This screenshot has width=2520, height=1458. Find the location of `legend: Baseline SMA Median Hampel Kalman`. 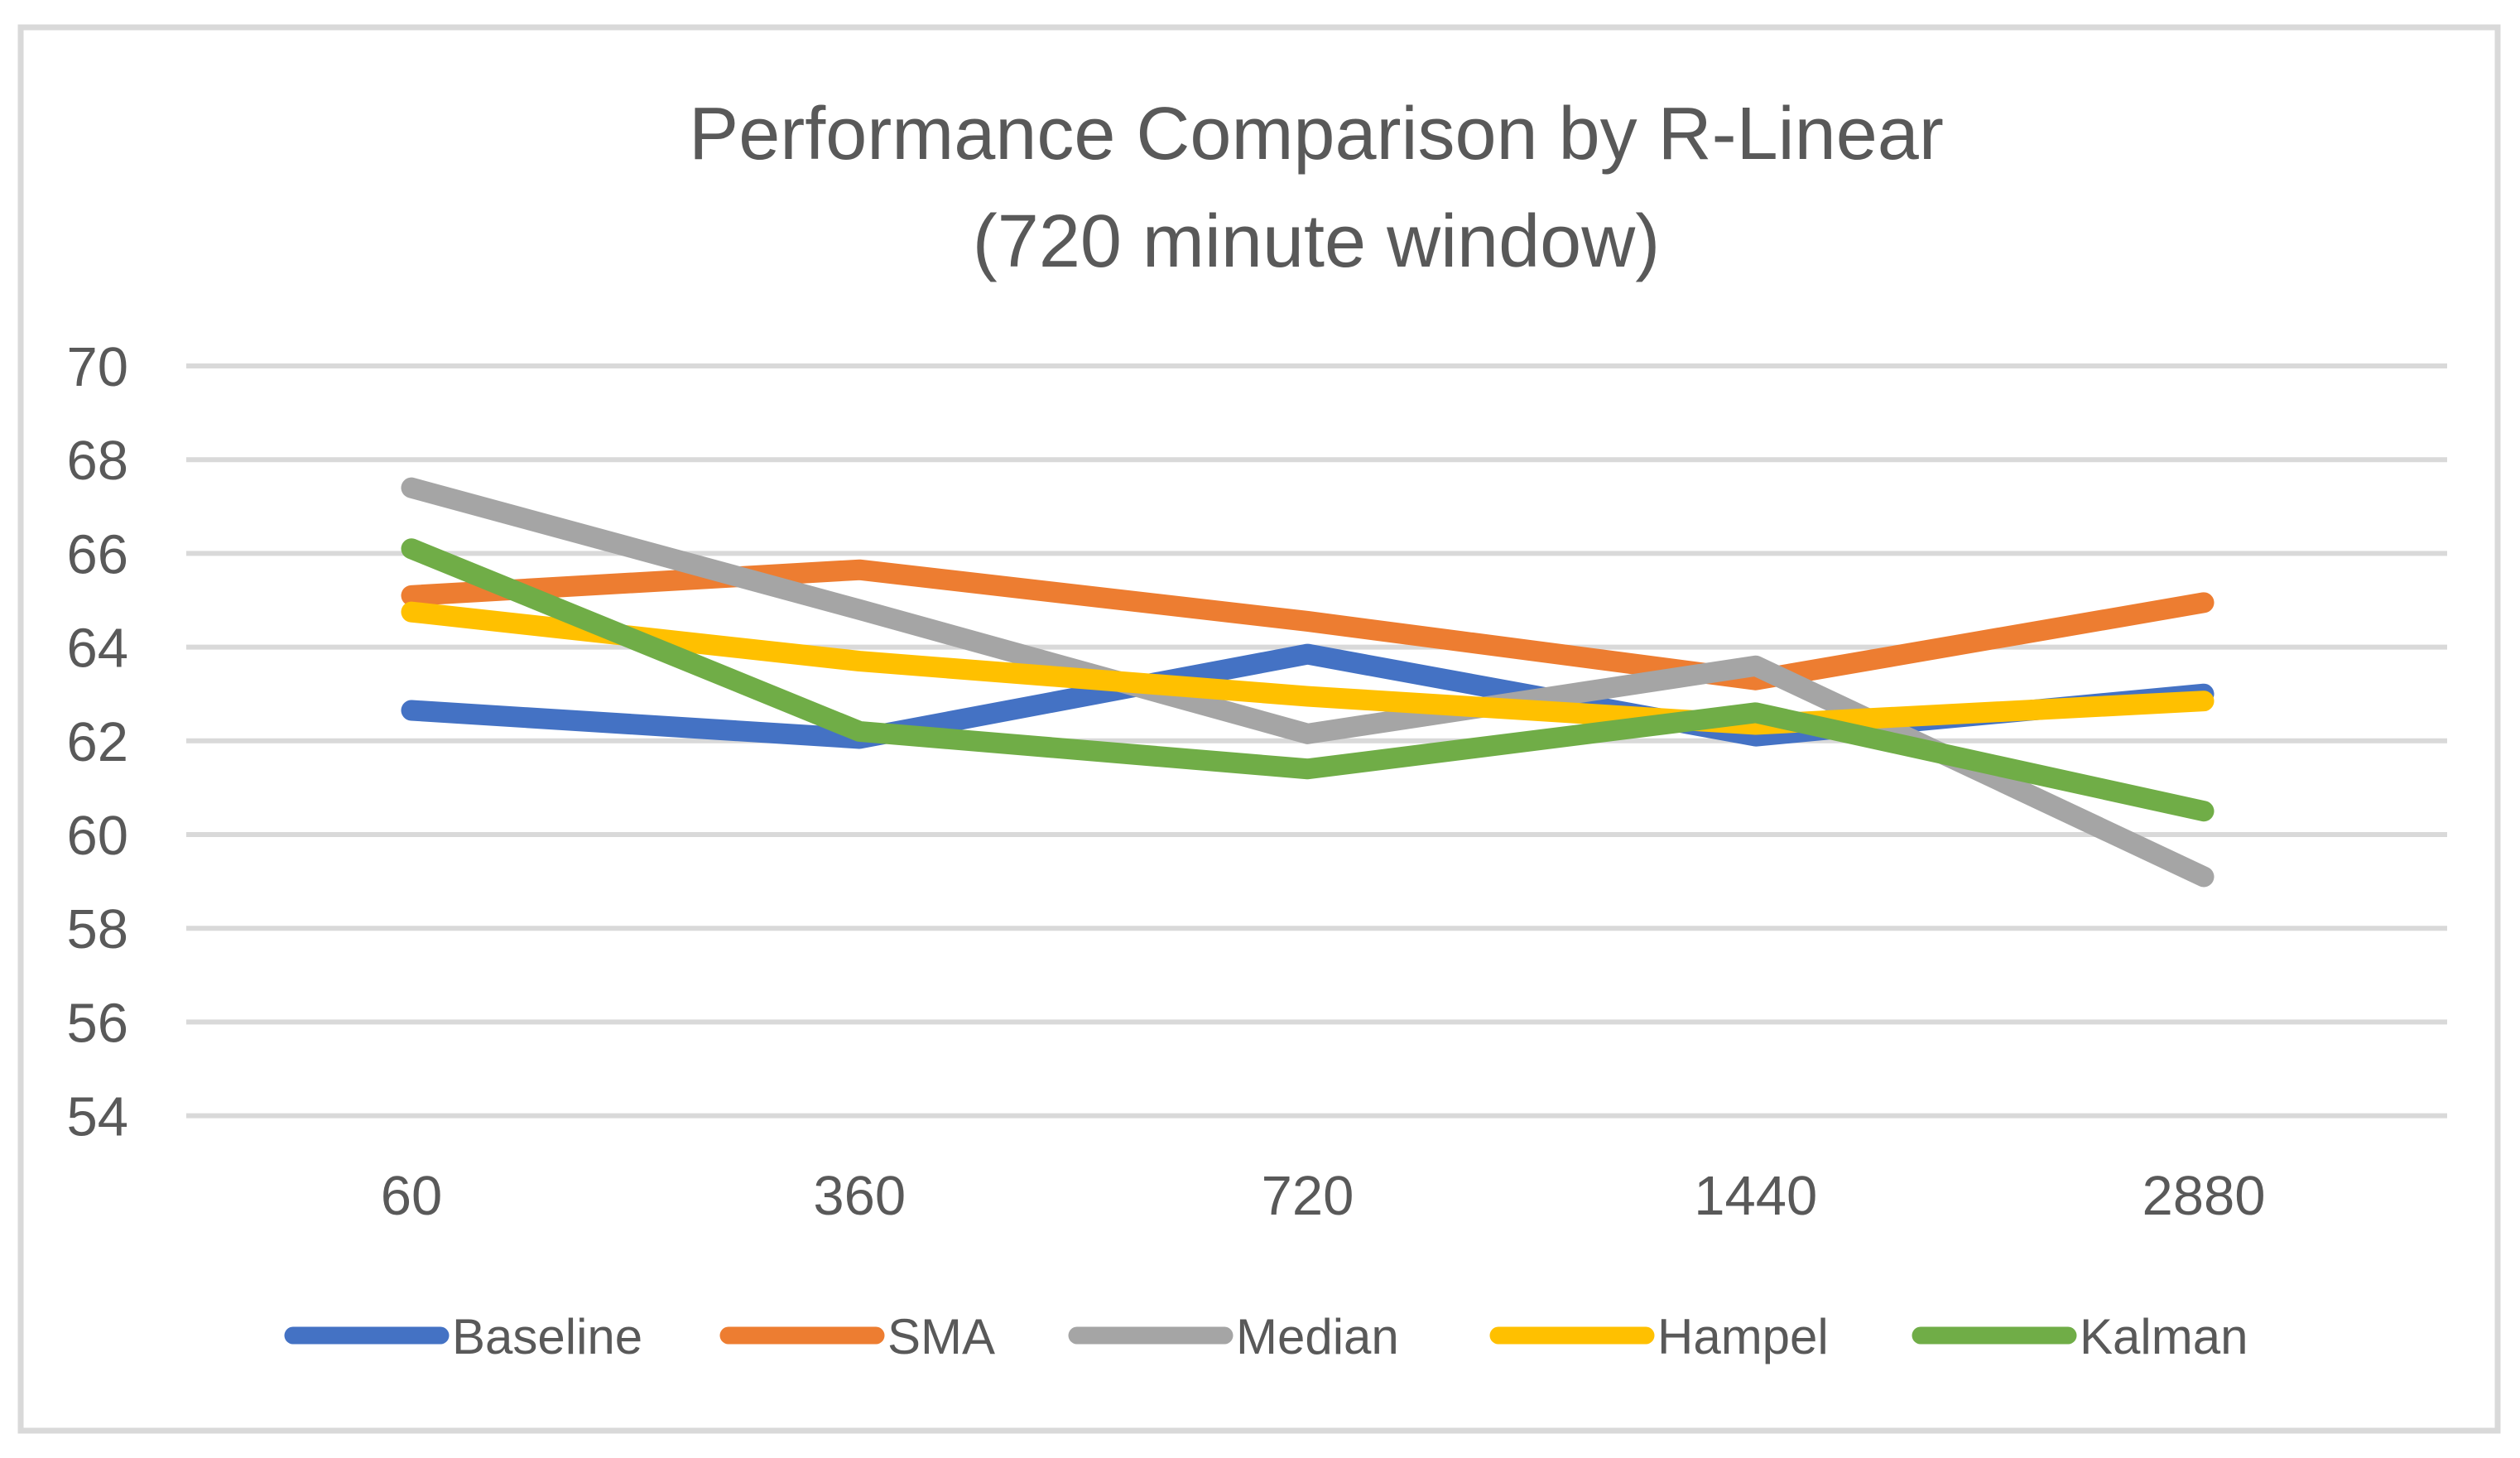

legend: Baseline SMA Median Hampel Kalman is located at coordinates (1266, 1337).